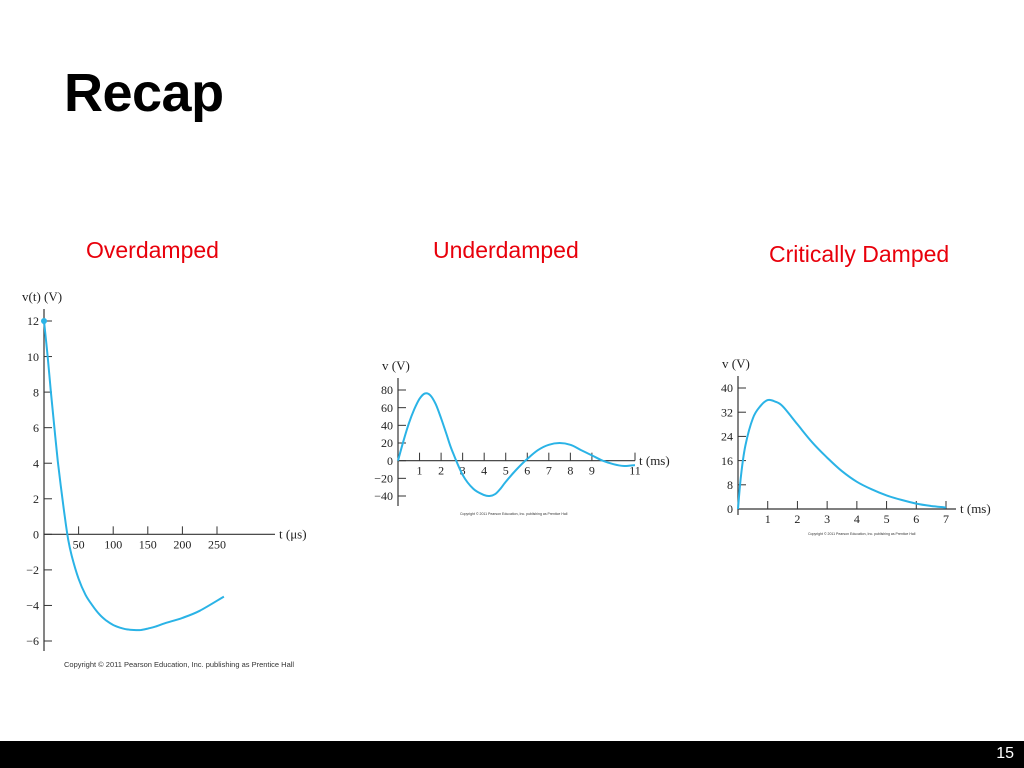 Image resolution: width=1024 pixels, height=768 pixels. Describe the element at coordinates (152, 250) in the screenshot. I see `overdamped-label: Overdamped` at that location.